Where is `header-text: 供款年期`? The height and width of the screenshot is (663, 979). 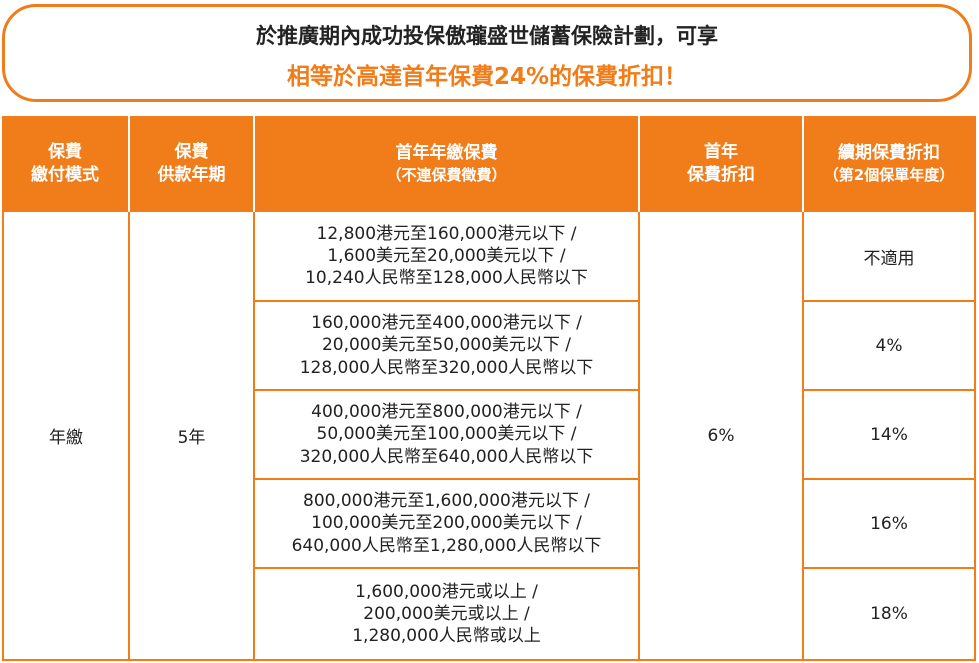 header-text: 供款年期 is located at coordinates (191, 175).